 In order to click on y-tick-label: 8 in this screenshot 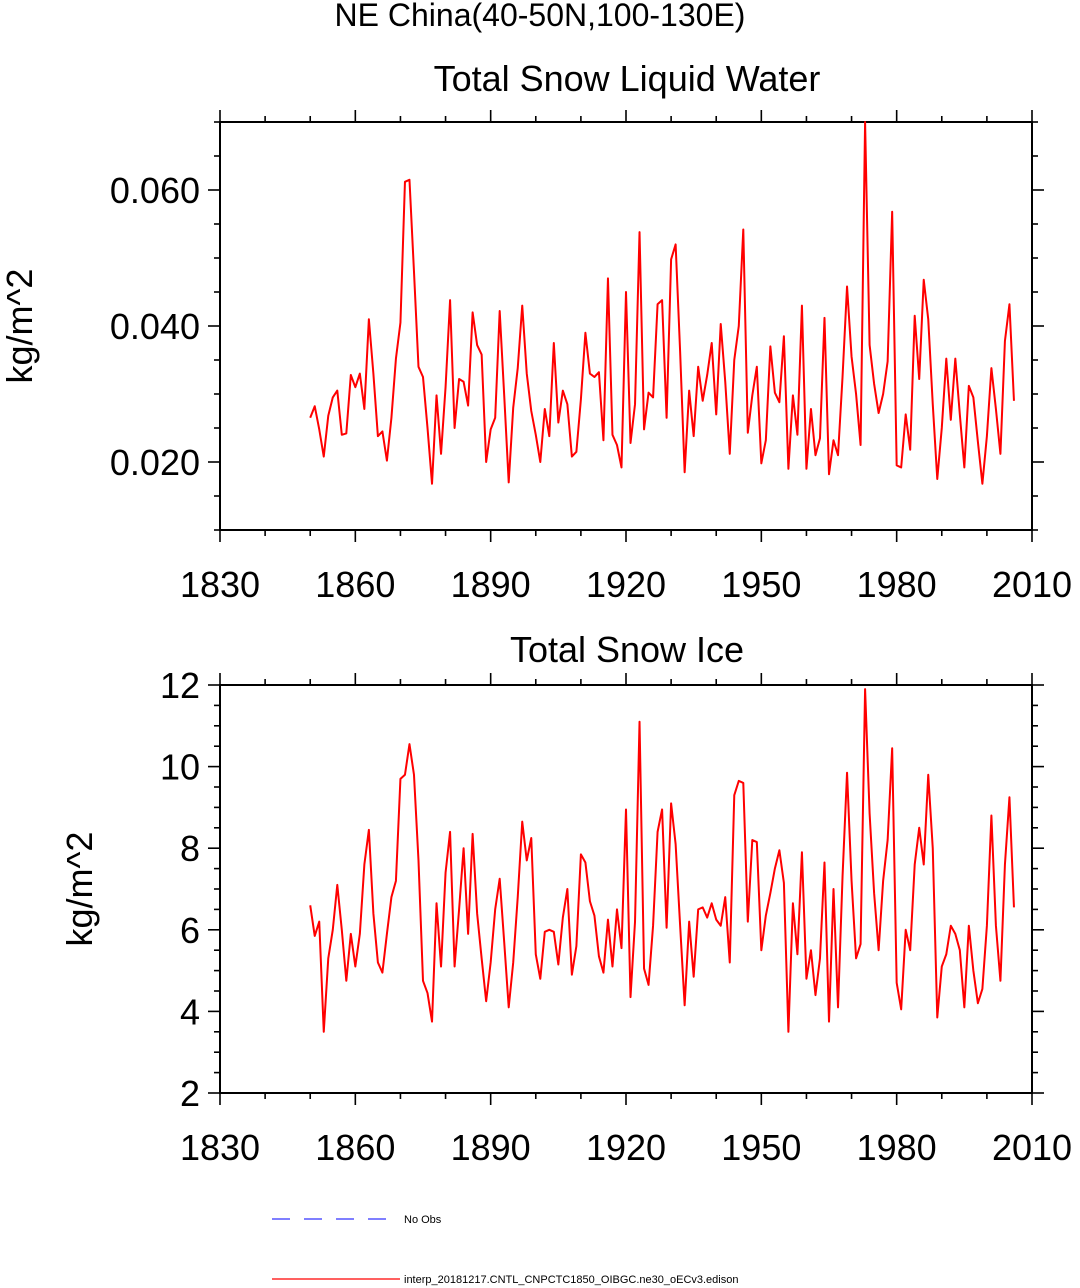, I will do `click(190, 848)`.